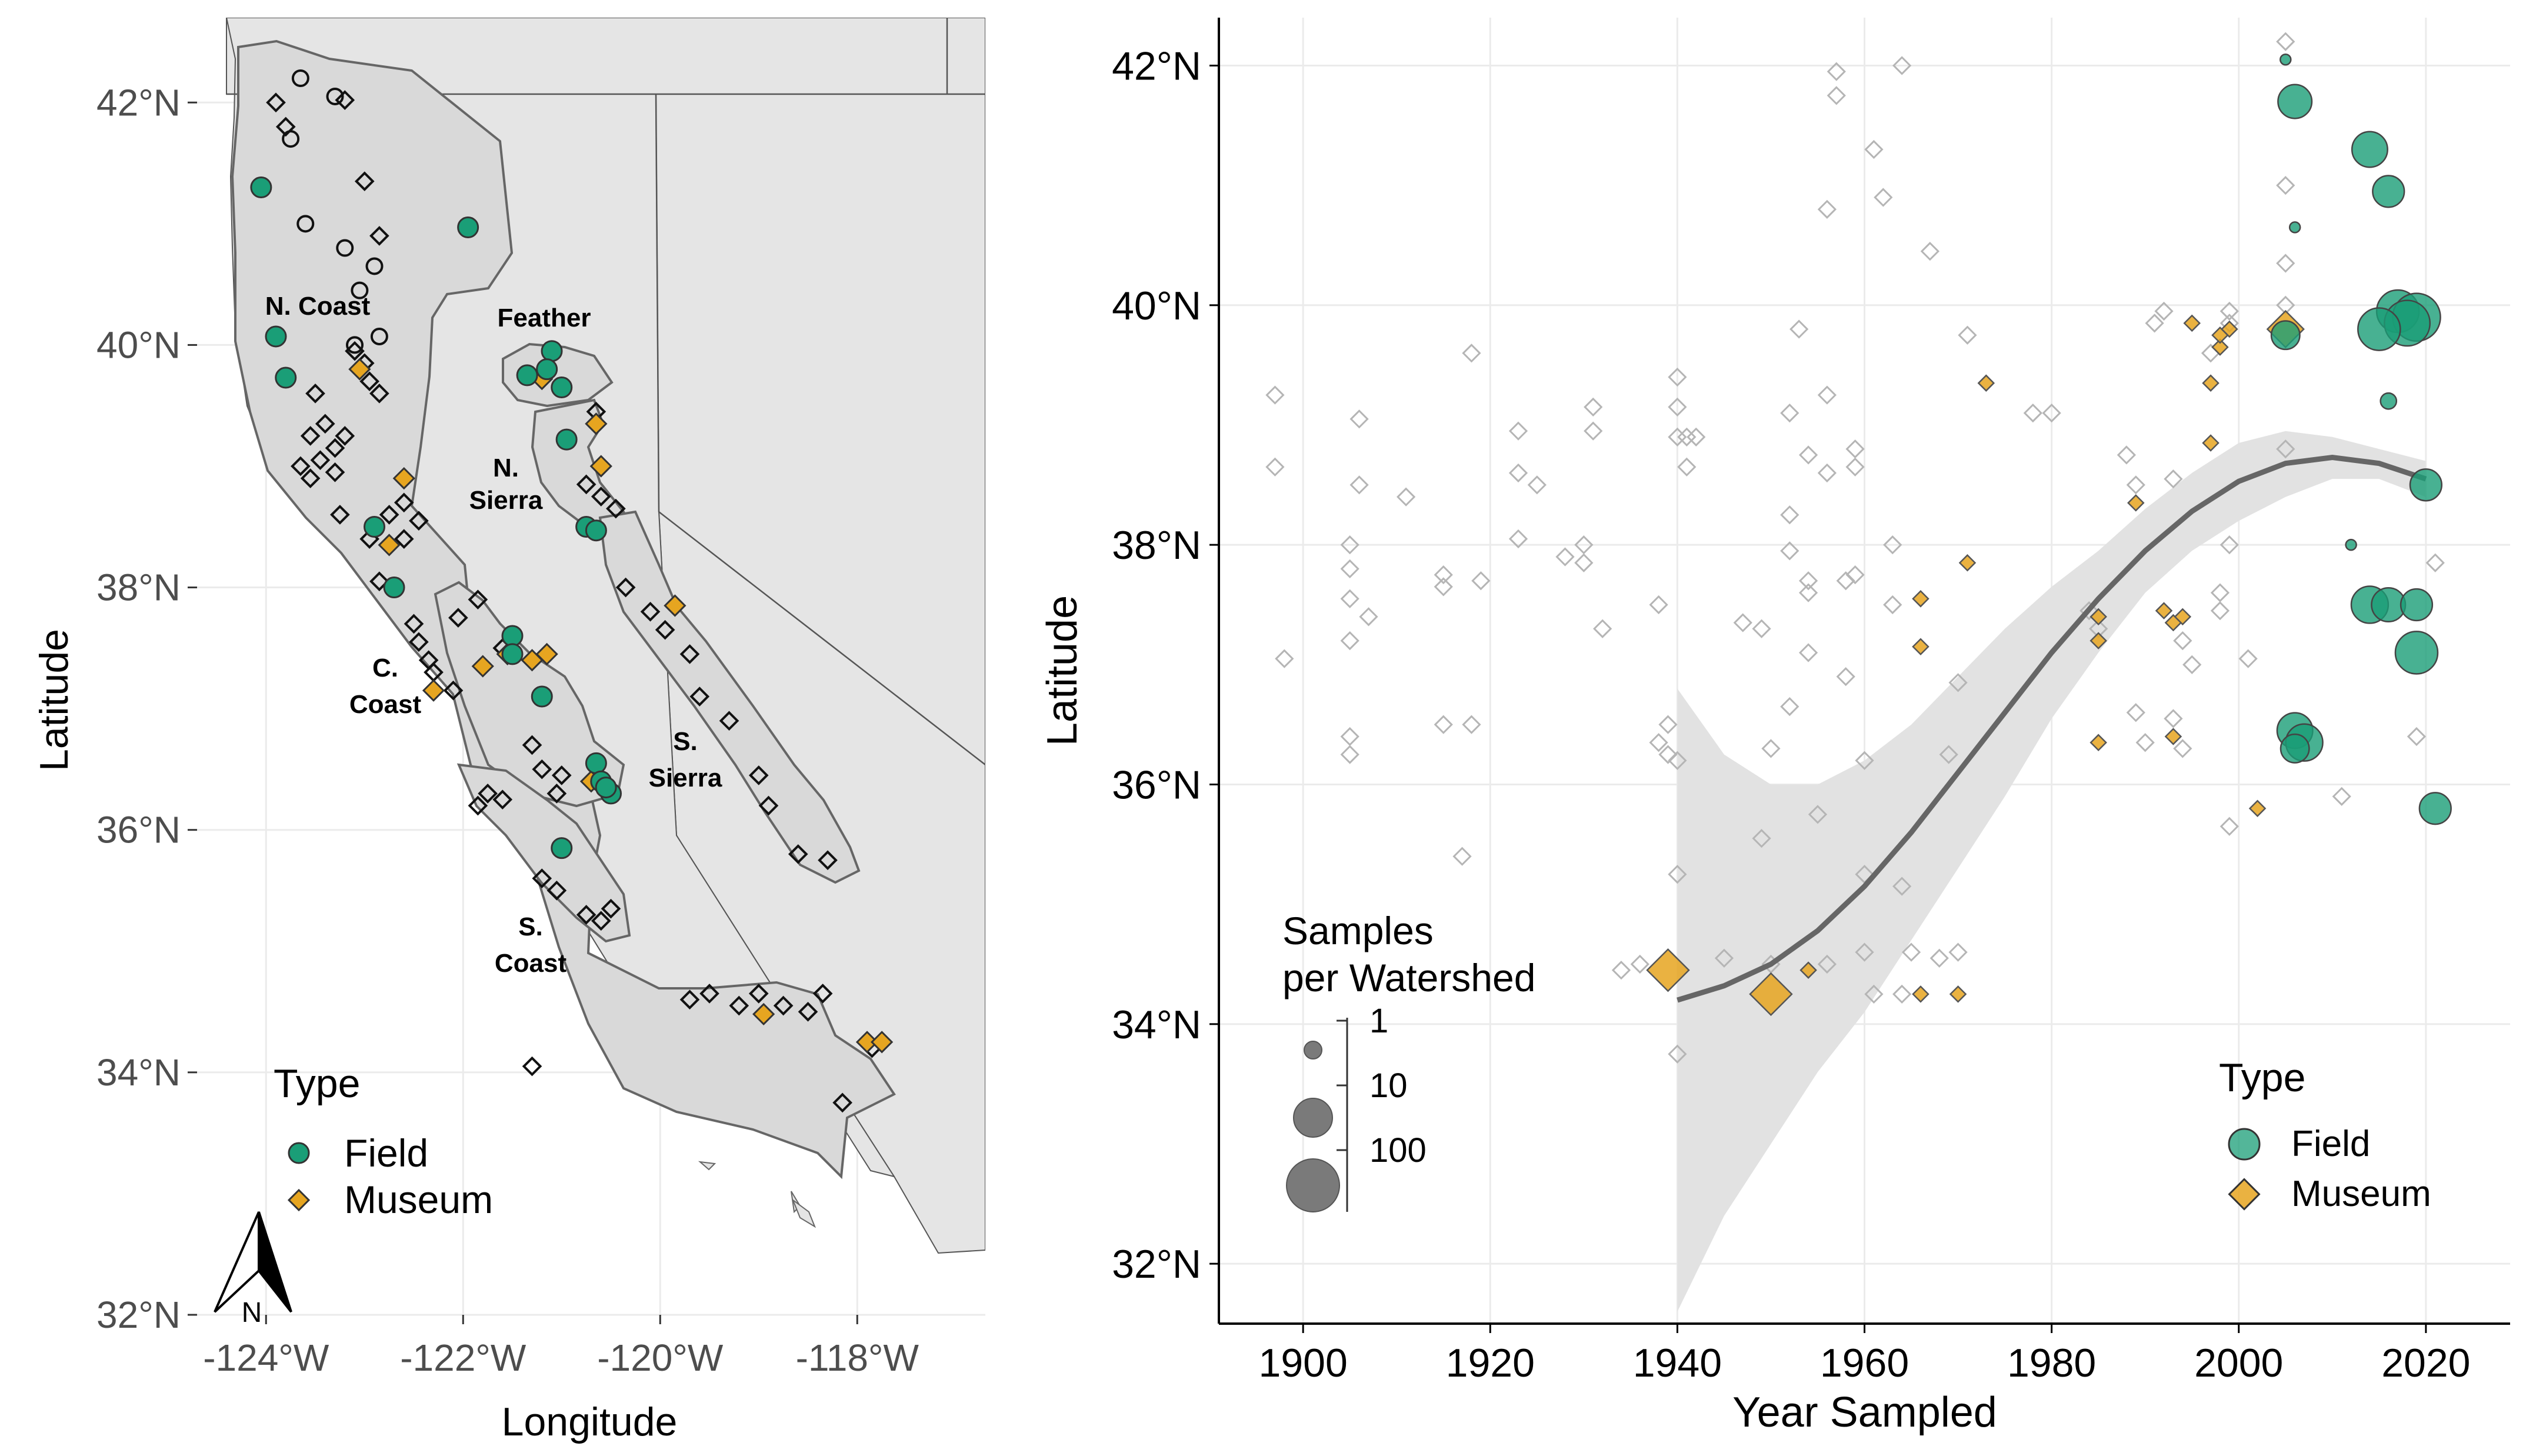 Image resolution: width=2526 pixels, height=1456 pixels. What do you see at coordinates (1156, 66) in the screenshot?
I see `scatter-y-tick-label: 42°N` at bounding box center [1156, 66].